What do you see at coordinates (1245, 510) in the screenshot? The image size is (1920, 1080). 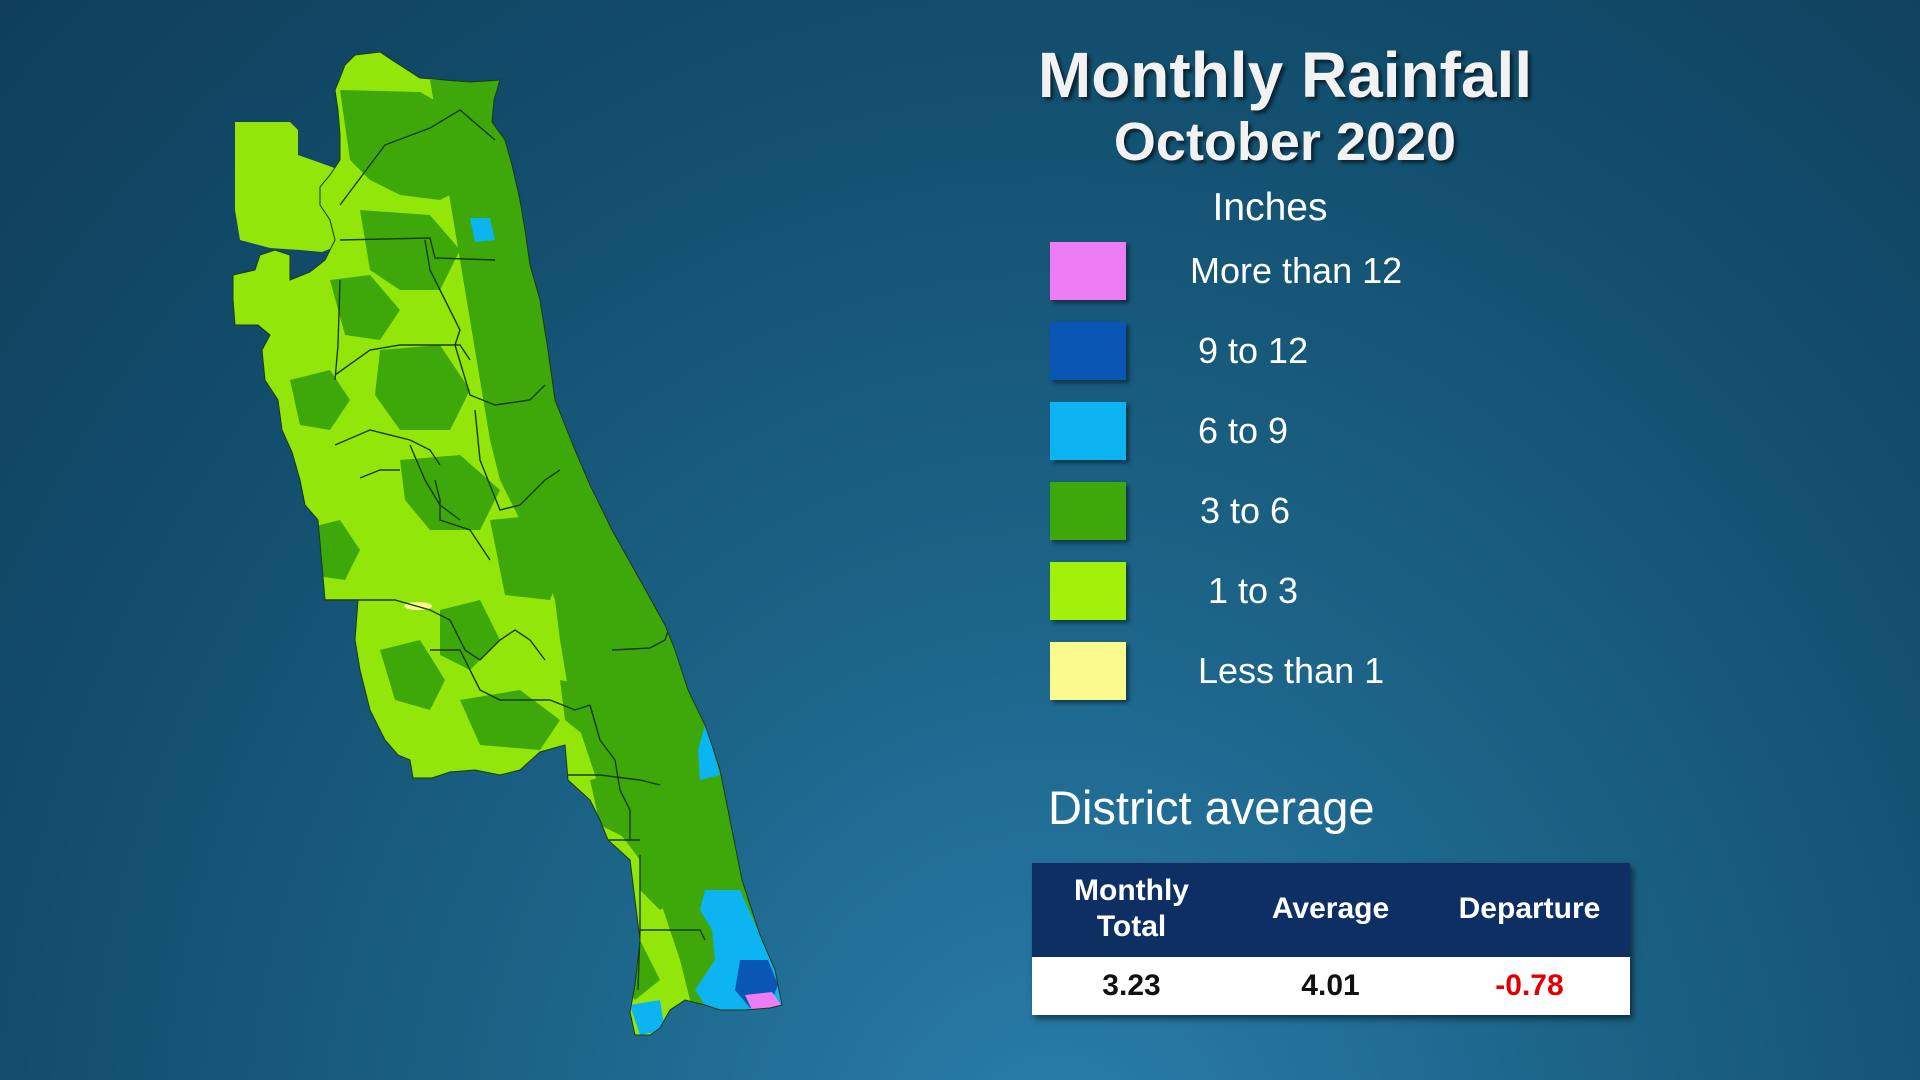 I see `legend-label: 3 to 6` at bounding box center [1245, 510].